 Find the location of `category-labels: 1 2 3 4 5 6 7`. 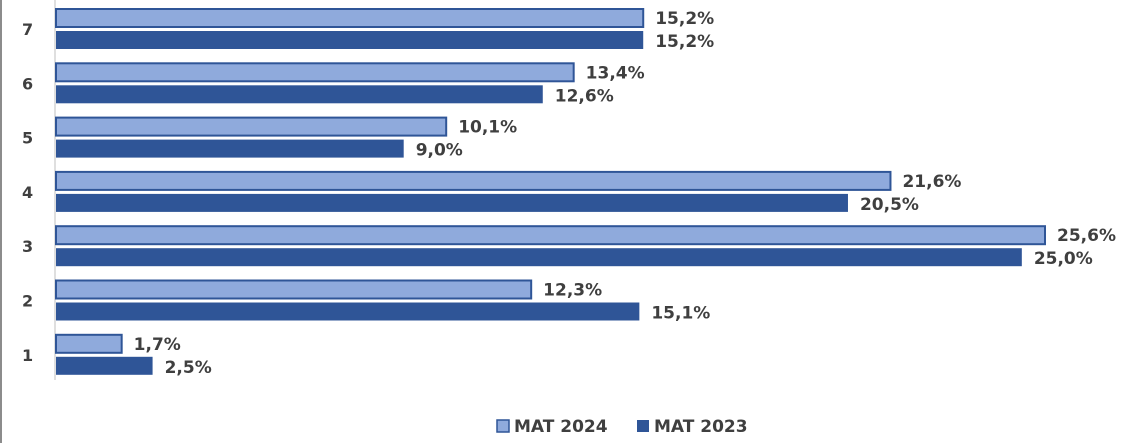

category-labels: 1 2 3 4 5 6 7 is located at coordinates (27, 192).